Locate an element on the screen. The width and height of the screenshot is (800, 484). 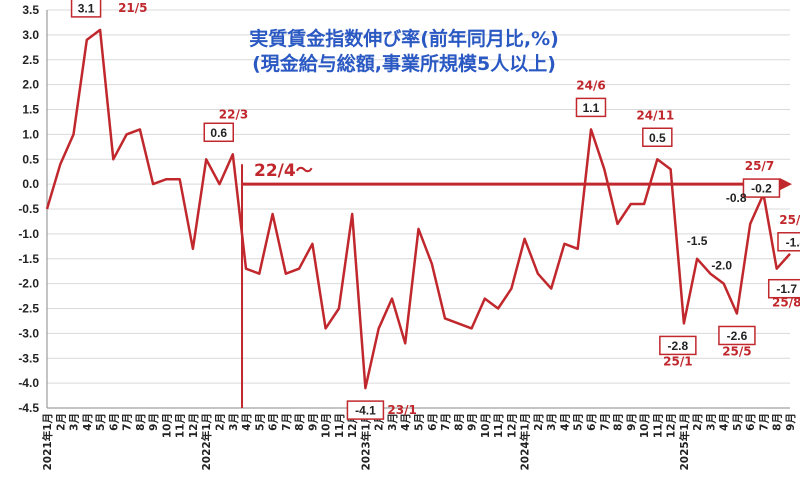
chart-title-line1: 実質賃金指数伸び率(前年同月比,%) is located at coordinates (404, 38).